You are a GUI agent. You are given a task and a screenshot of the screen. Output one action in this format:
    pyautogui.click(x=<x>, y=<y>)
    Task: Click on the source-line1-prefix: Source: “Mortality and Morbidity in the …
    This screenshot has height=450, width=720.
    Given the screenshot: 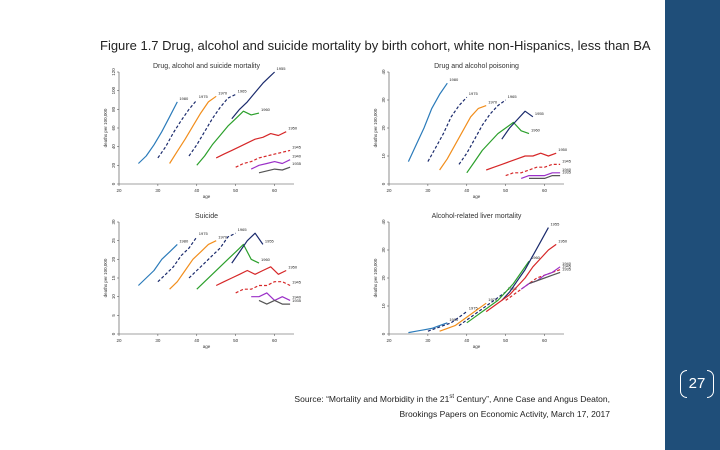 What is the action you would take?
    pyautogui.click(x=372, y=398)
    